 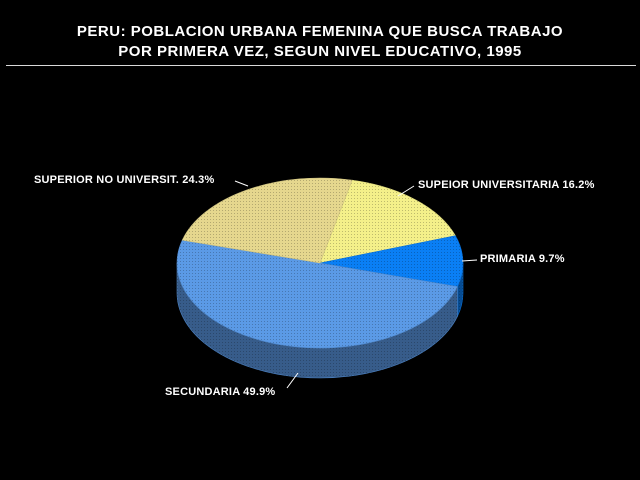 I want to click on slice-texture-secundaria, so click(x=317, y=294).